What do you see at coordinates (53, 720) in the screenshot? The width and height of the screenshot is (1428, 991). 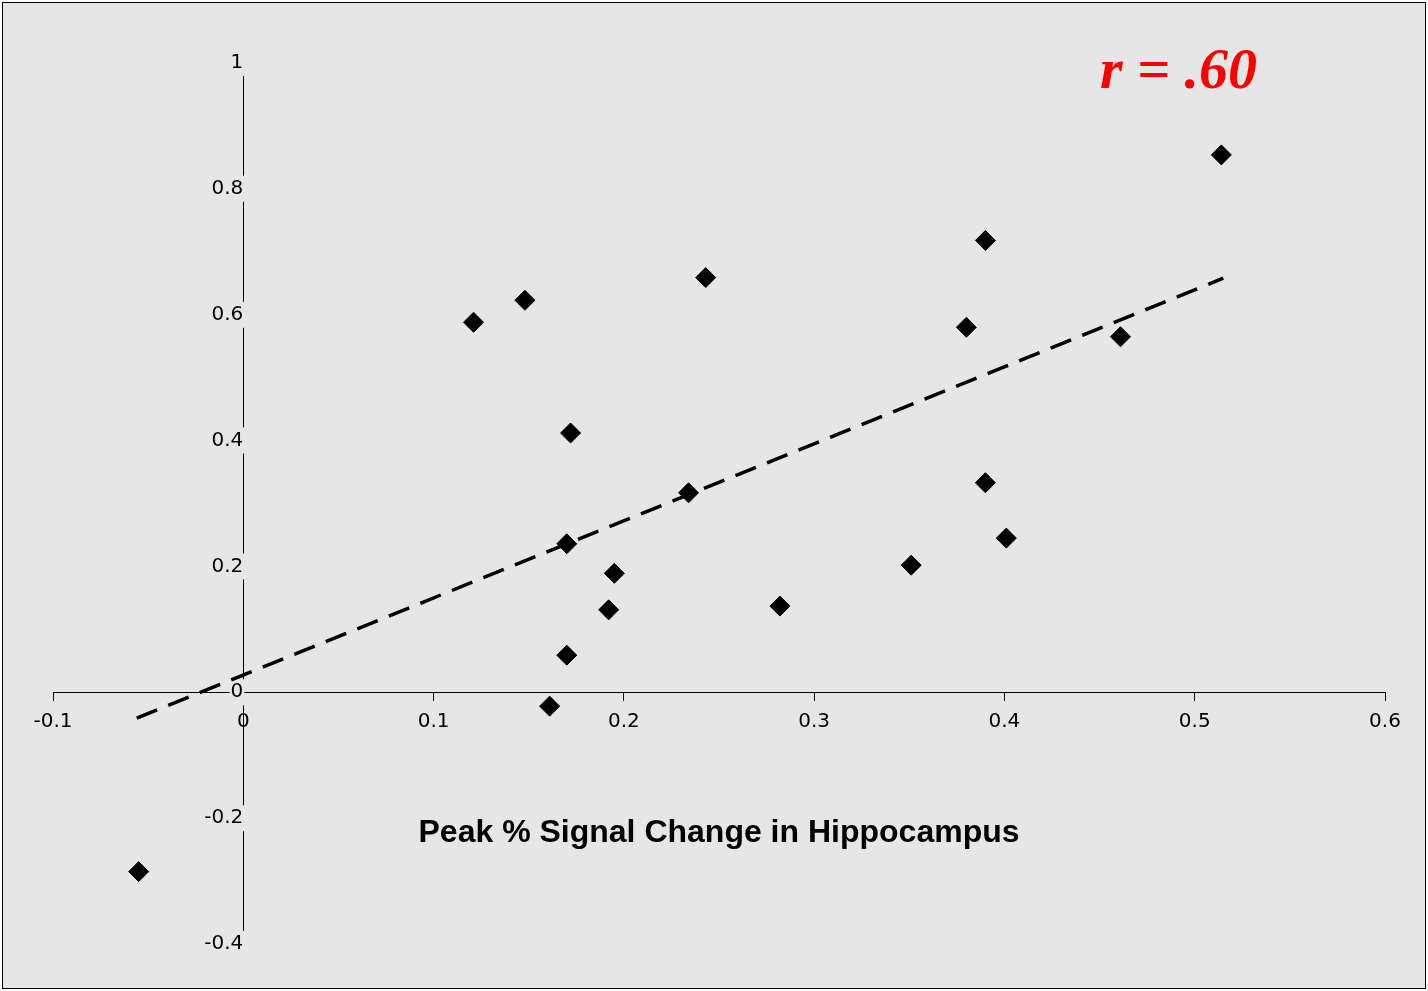 I see `x-tick-label: -0.1` at bounding box center [53, 720].